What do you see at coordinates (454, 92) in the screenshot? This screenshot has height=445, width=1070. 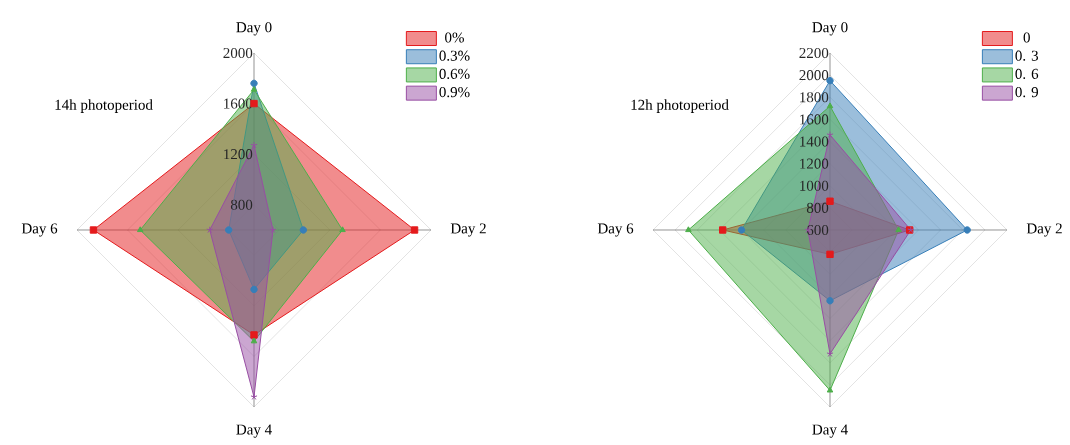 I see `legend-label: 0.9%` at bounding box center [454, 92].